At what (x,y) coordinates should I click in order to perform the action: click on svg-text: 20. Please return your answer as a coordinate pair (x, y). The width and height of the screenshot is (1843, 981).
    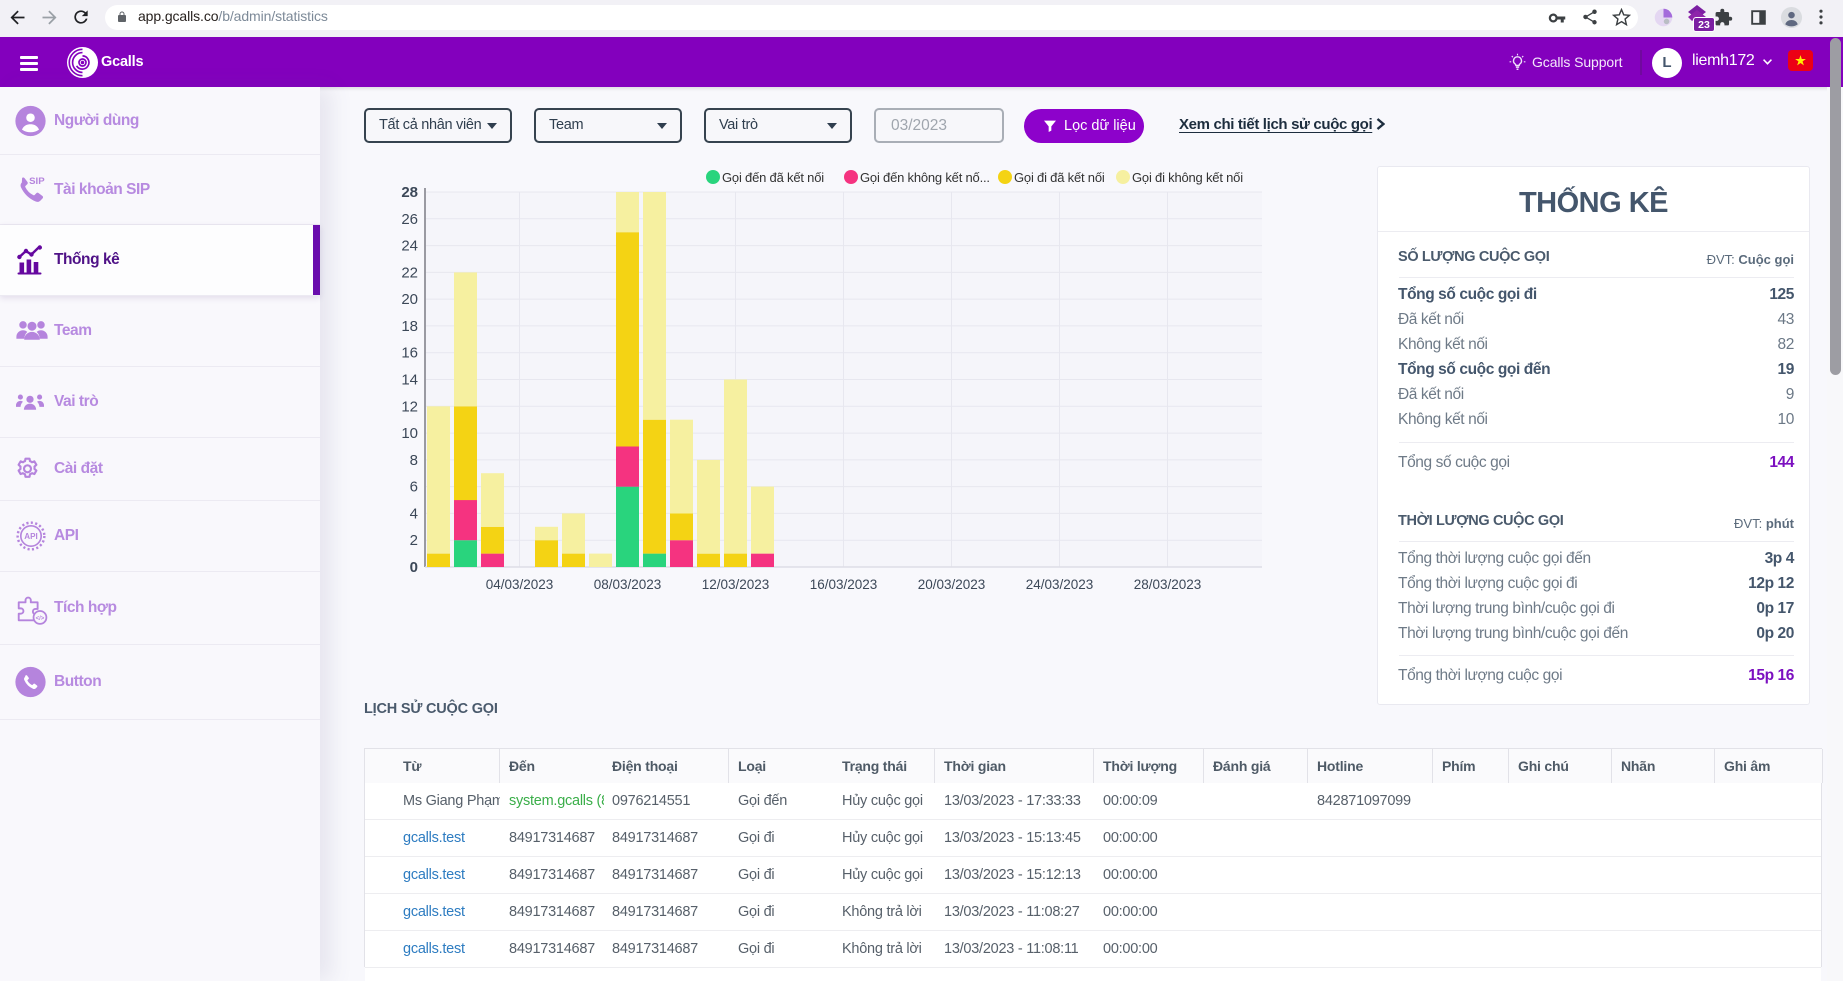
    Looking at the image, I should click on (409, 299).